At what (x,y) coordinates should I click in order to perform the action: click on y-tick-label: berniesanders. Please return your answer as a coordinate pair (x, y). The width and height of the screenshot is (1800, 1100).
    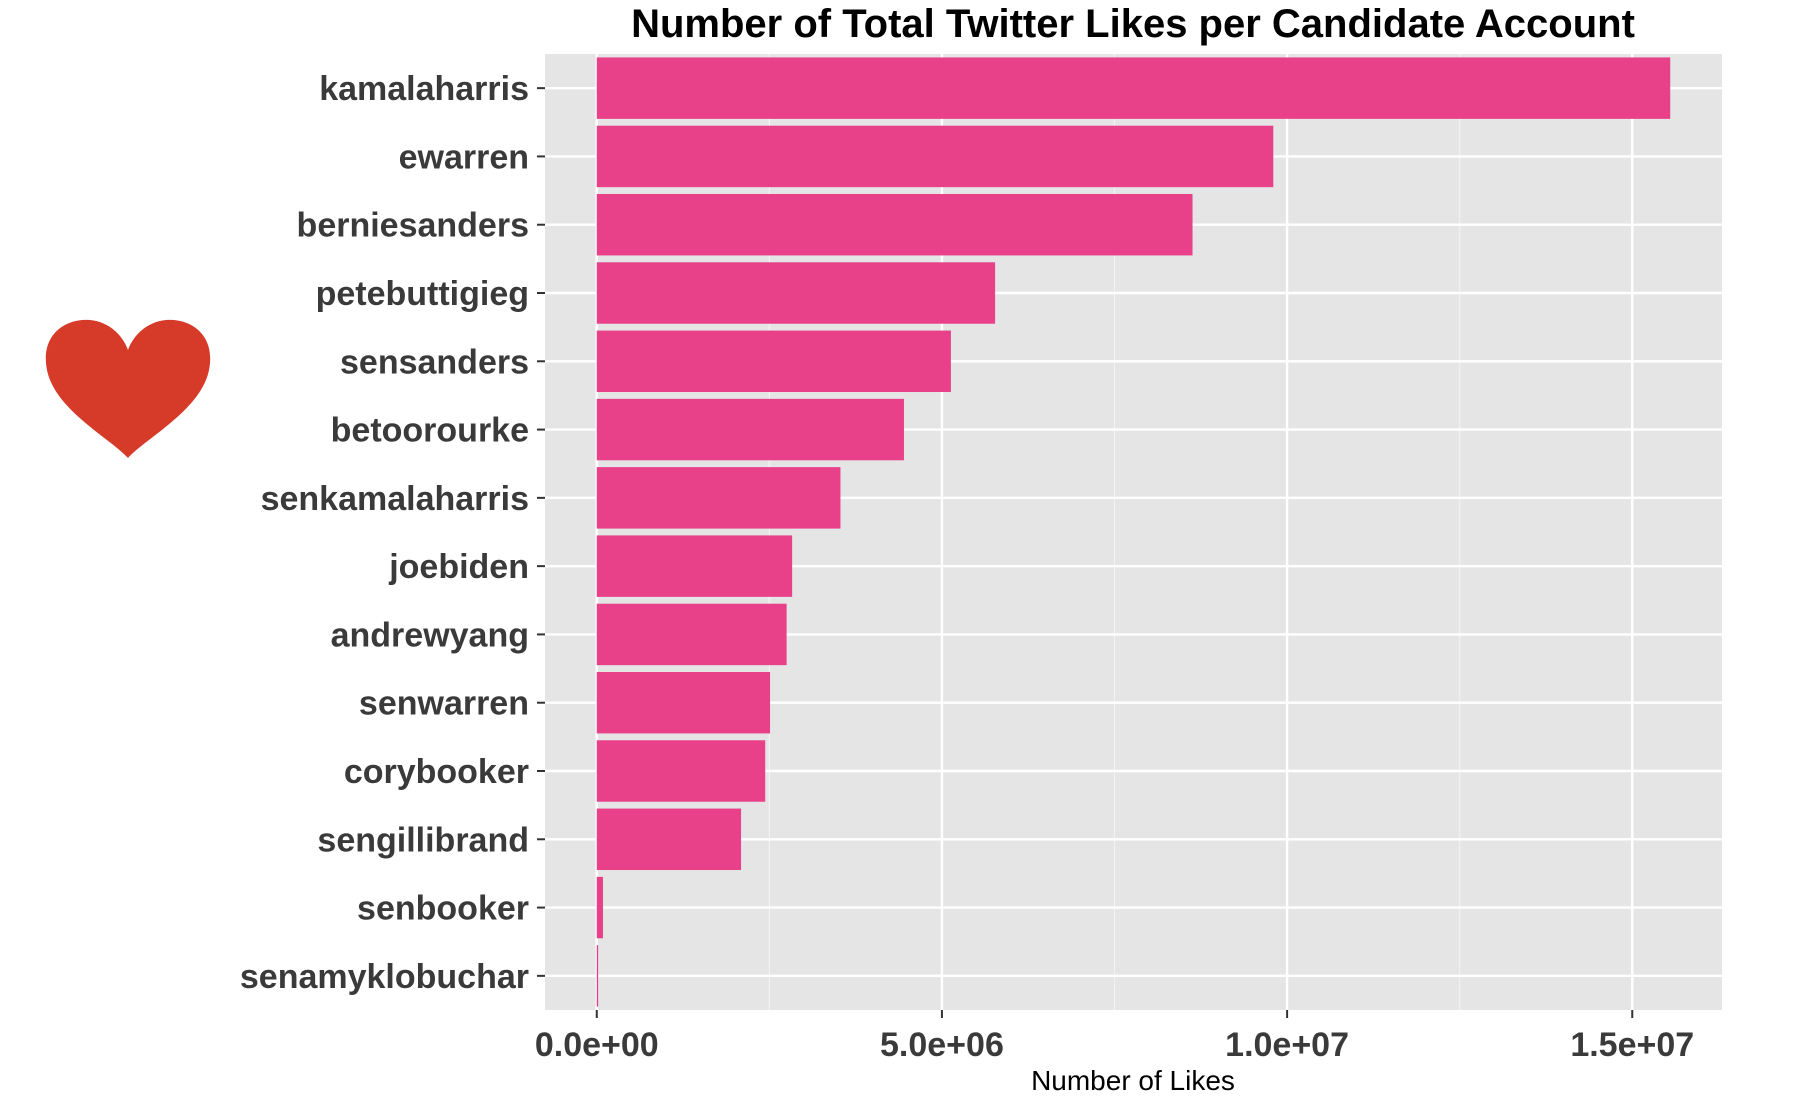
    Looking at the image, I should click on (413, 226).